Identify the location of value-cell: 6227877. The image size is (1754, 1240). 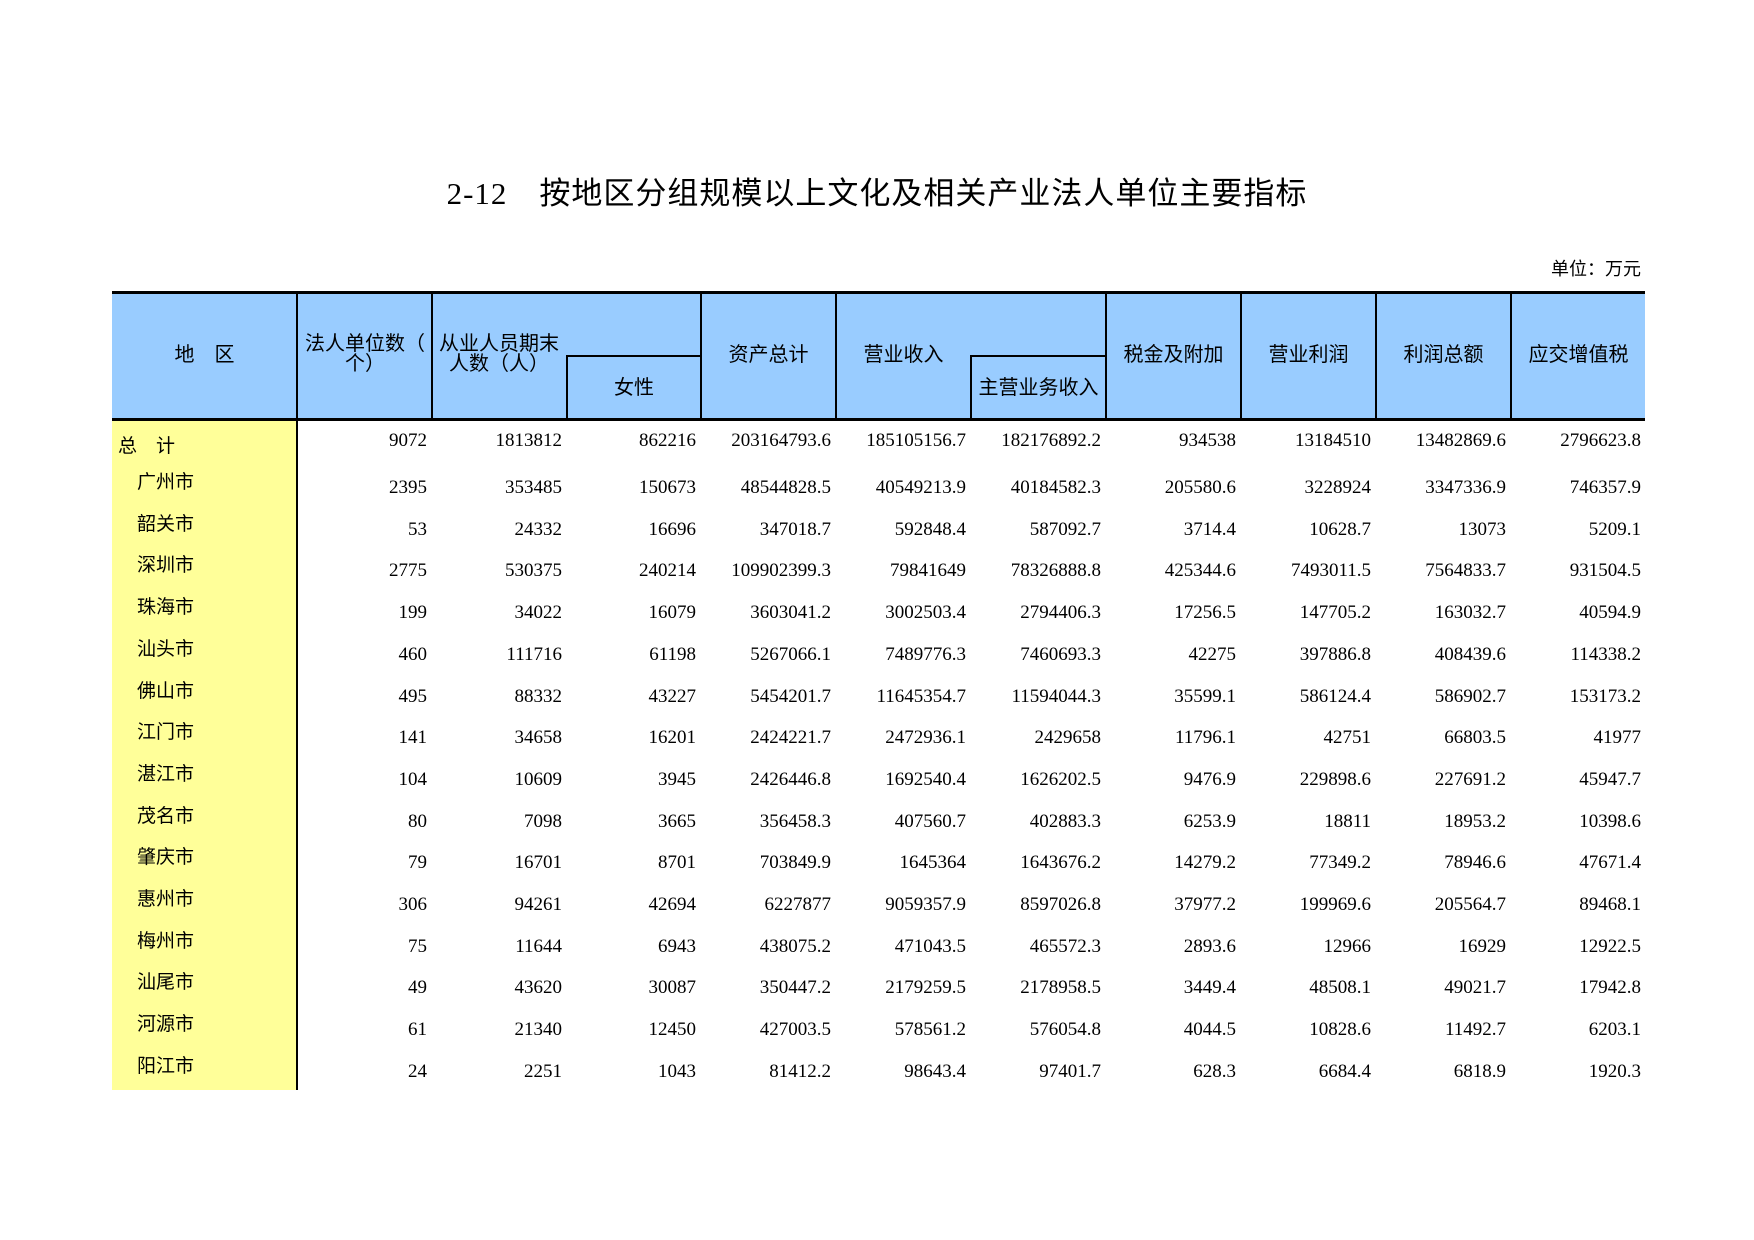
(798, 904).